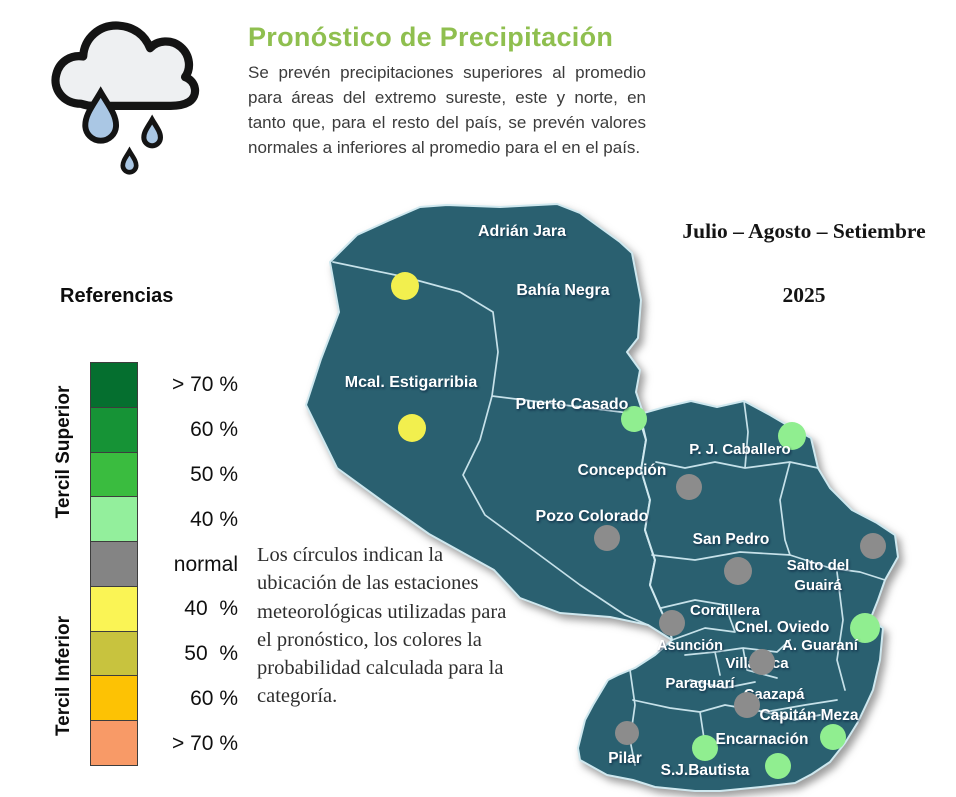 The width and height of the screenshot is (956, 797). Describe the element at coordinates (205, 385) in the screenshot. I see `legend-label-0: > 70 %` at that location.